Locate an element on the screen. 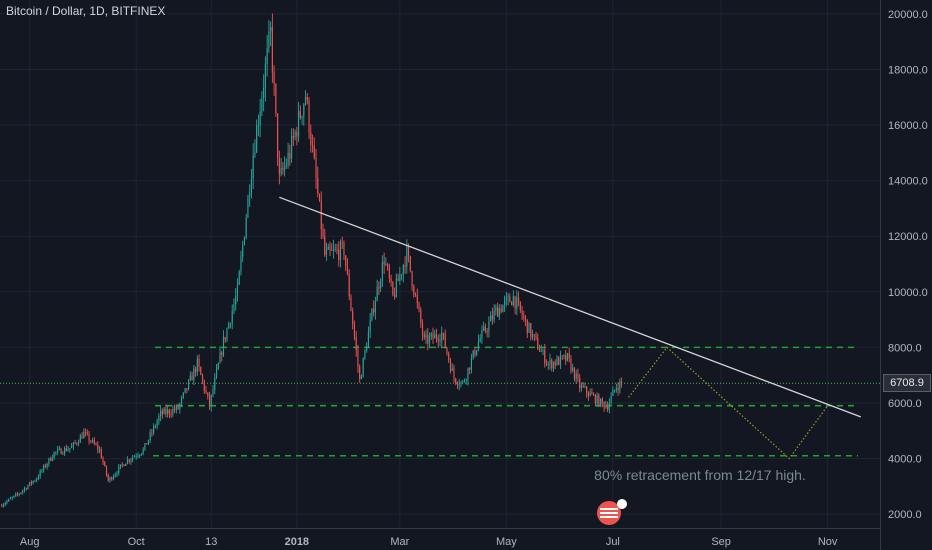  flag-stripe is located at coordinates (609, 517).